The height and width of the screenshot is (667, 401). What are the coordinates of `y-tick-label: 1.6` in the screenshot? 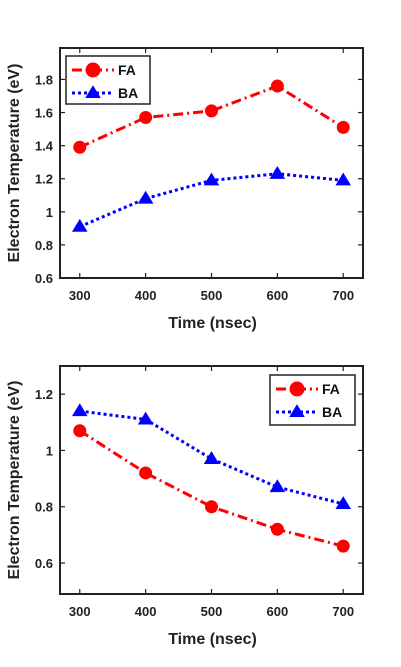 It's located at (44, 113).